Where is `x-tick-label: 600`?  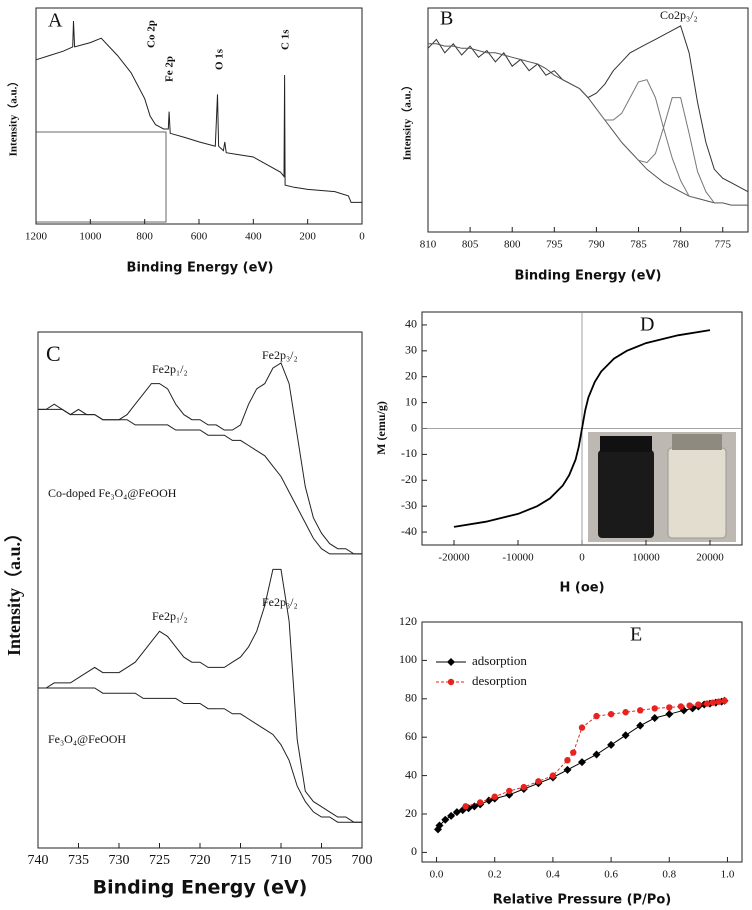
x-tick-label: 600 is located at coordinates (199, 237).